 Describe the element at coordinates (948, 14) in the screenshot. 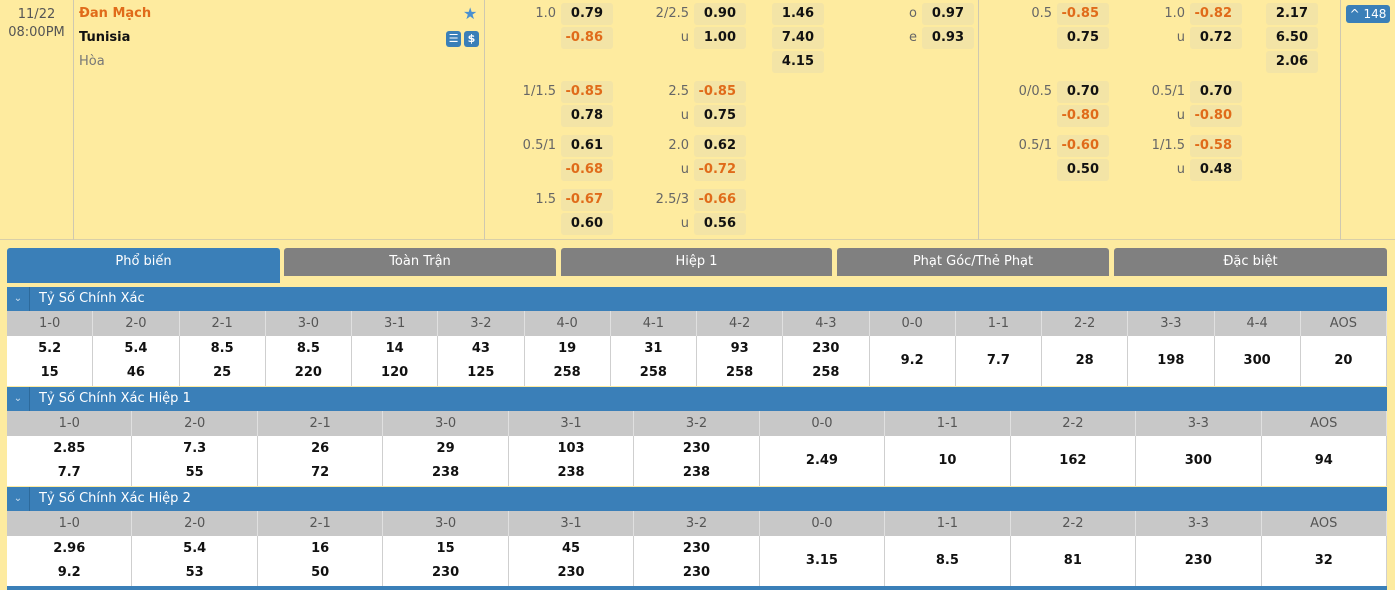

I see `odds-value-button: 0.97` at that location.